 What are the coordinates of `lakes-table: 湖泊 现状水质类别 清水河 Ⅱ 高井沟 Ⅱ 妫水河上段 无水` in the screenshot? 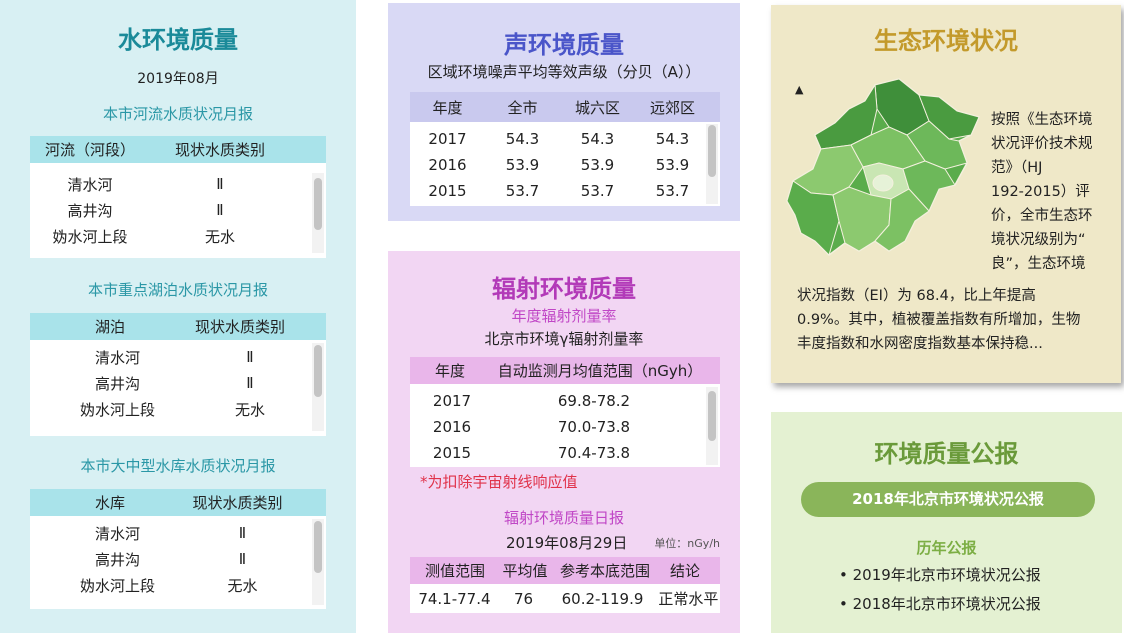 It's located at (178, 374).